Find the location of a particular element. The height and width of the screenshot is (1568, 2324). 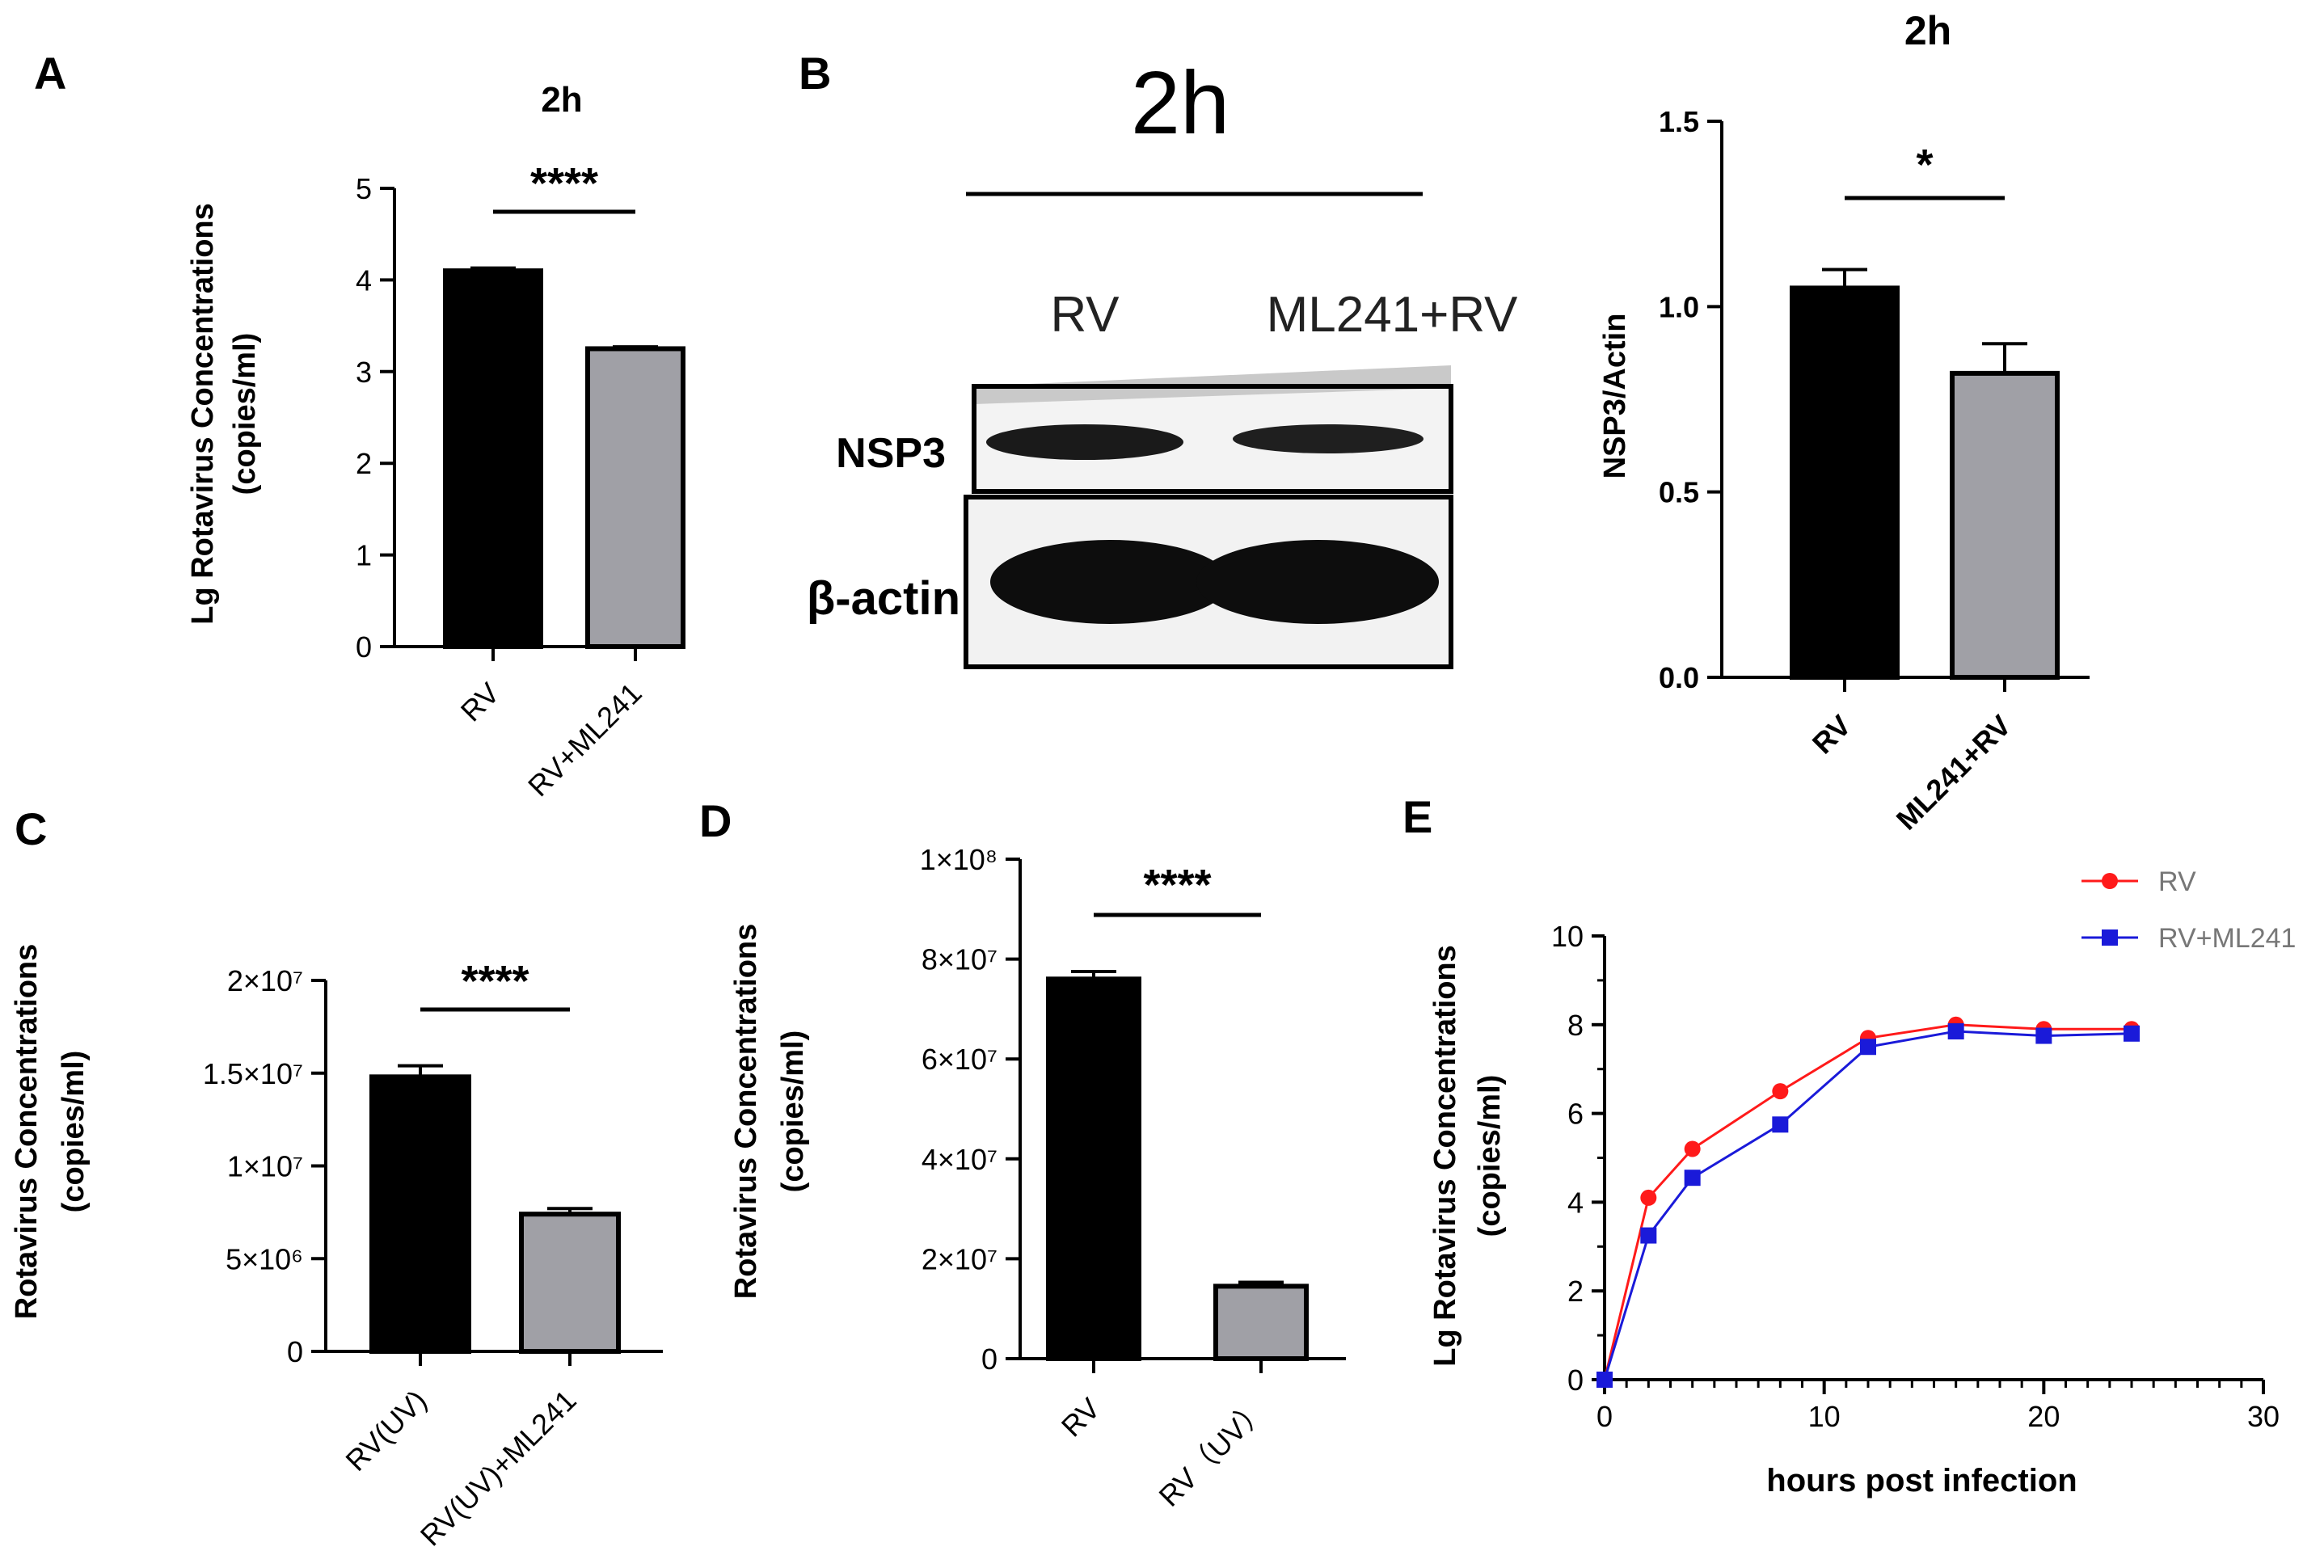

x-tick-label: RV+ML241 is located at coordinates (584, 740).